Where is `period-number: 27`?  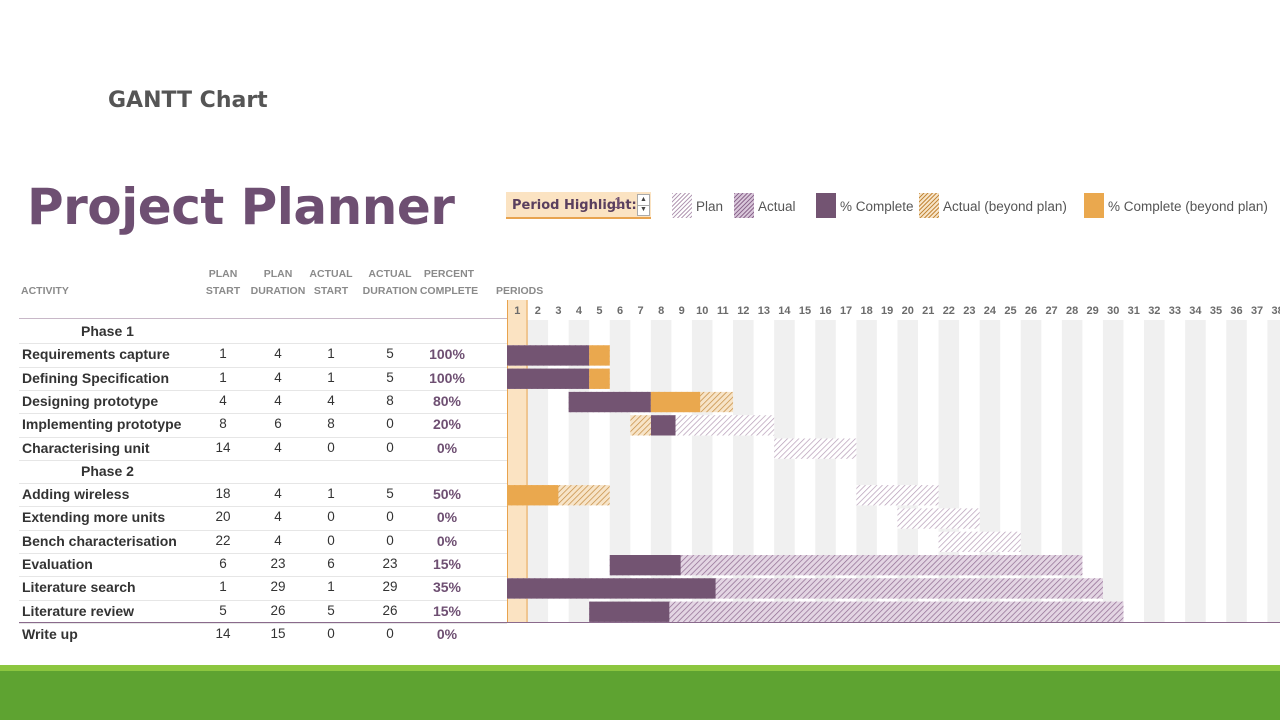 period-number: 27 is located at coordinates (1051, 311).